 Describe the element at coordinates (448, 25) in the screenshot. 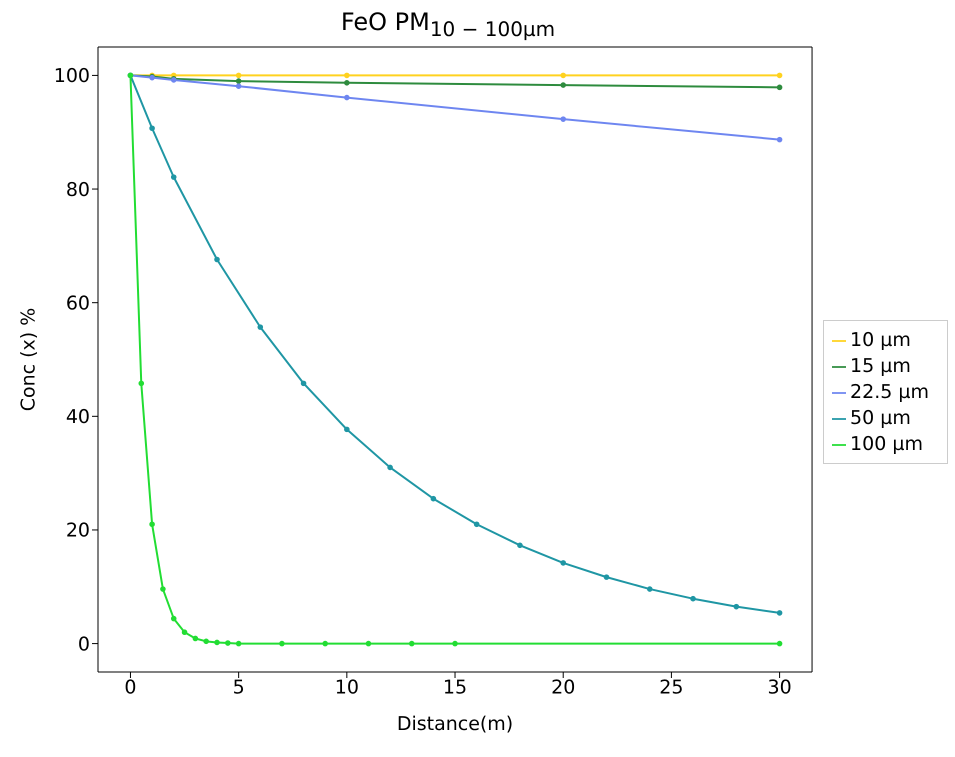

I see `chart-title: FeO PM$_{10 − 100μm}$` at that location.